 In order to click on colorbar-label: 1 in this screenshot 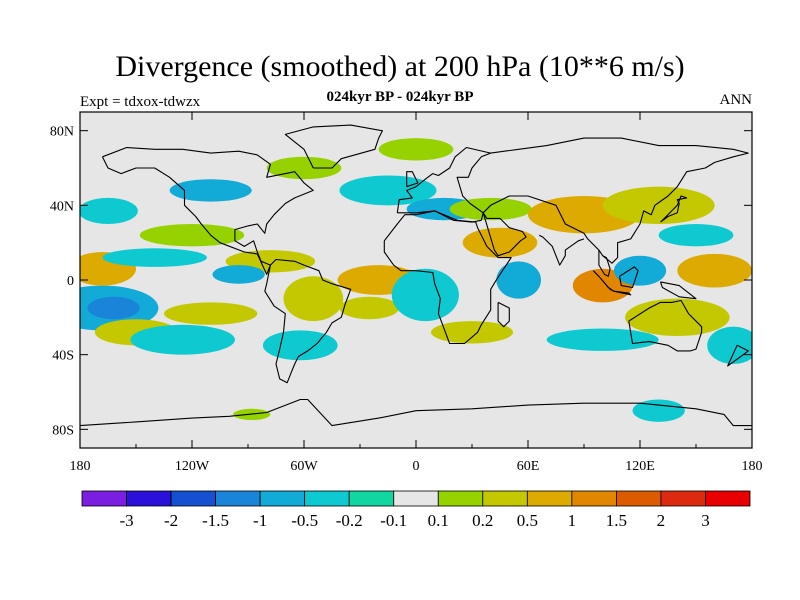, I will do `click(572, 520)`.